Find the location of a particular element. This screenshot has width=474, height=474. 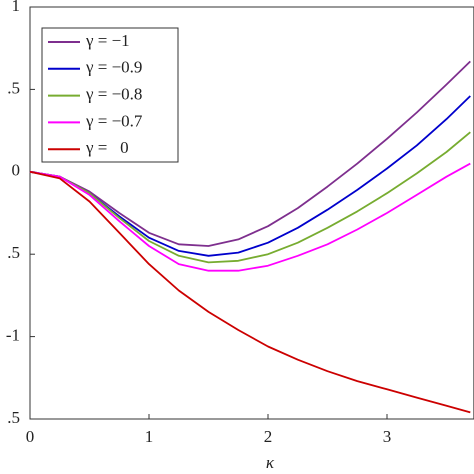

x-axis-label: κ is located at coordinates (270, 462).